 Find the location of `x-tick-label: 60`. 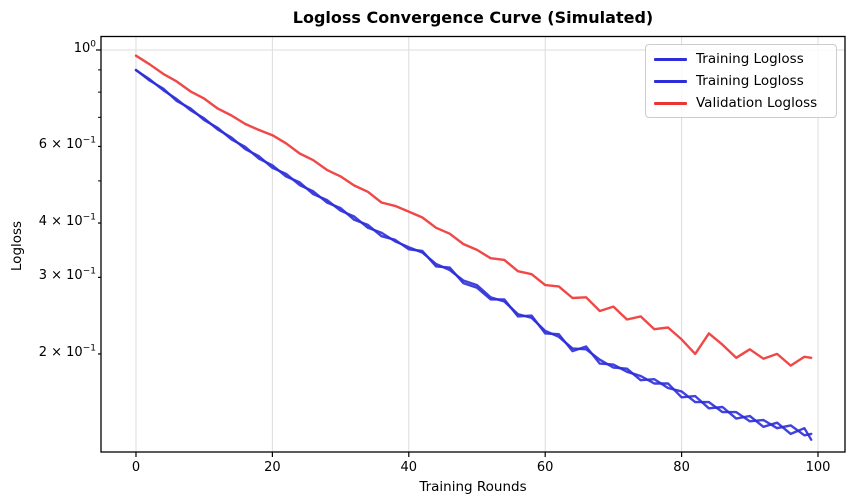

x-tick-label: 60 is located at coordinates (545, 467).